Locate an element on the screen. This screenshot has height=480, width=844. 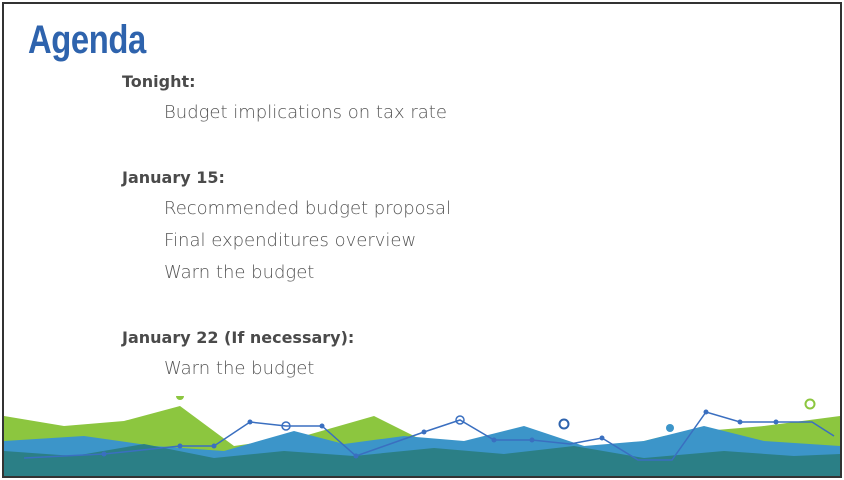
agenda-item: Budget implications on tax rate is located at coordinates (305, 112).